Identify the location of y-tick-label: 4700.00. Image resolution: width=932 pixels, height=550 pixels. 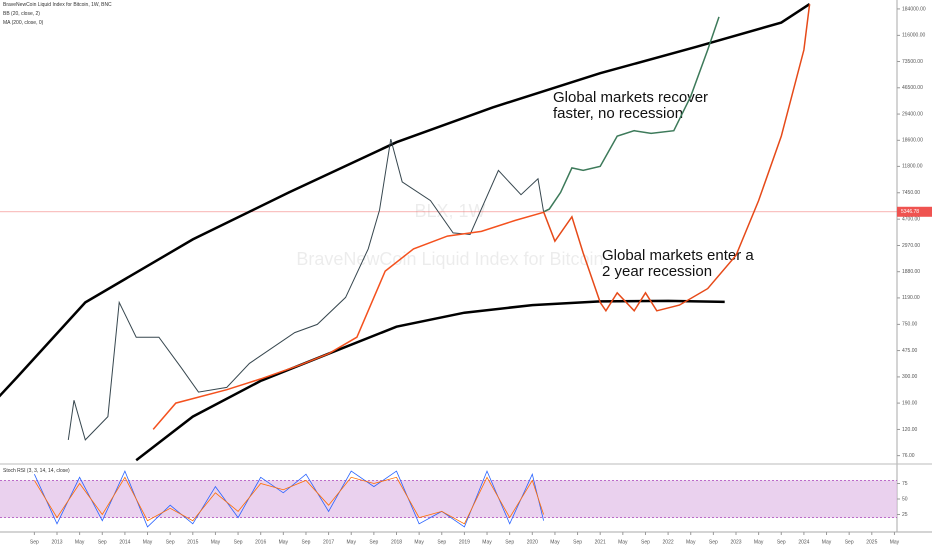
(911, 219).